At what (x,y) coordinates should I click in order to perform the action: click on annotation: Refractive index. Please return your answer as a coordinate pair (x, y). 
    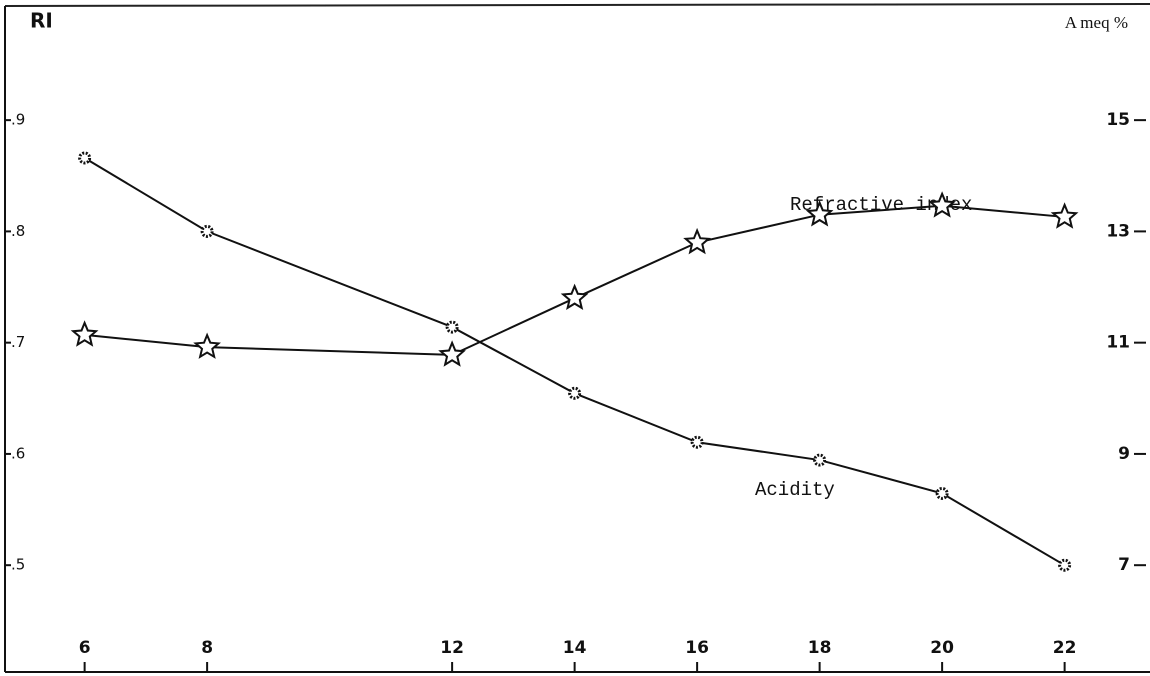
    Looking at the image, I should click on (881, 205).